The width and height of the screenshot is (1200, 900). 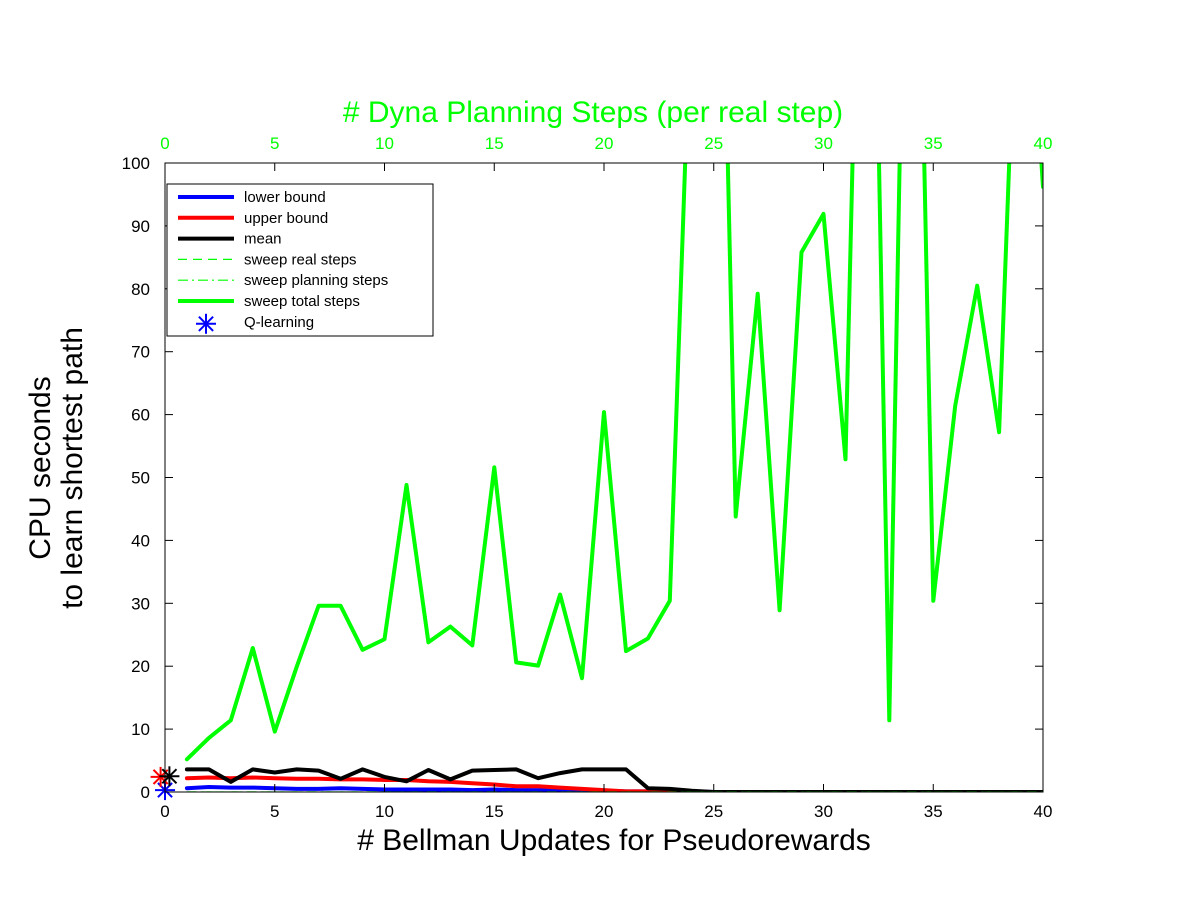 I want to click on legend-label-lower-bound: lower bound, so click(x=285, y=197).